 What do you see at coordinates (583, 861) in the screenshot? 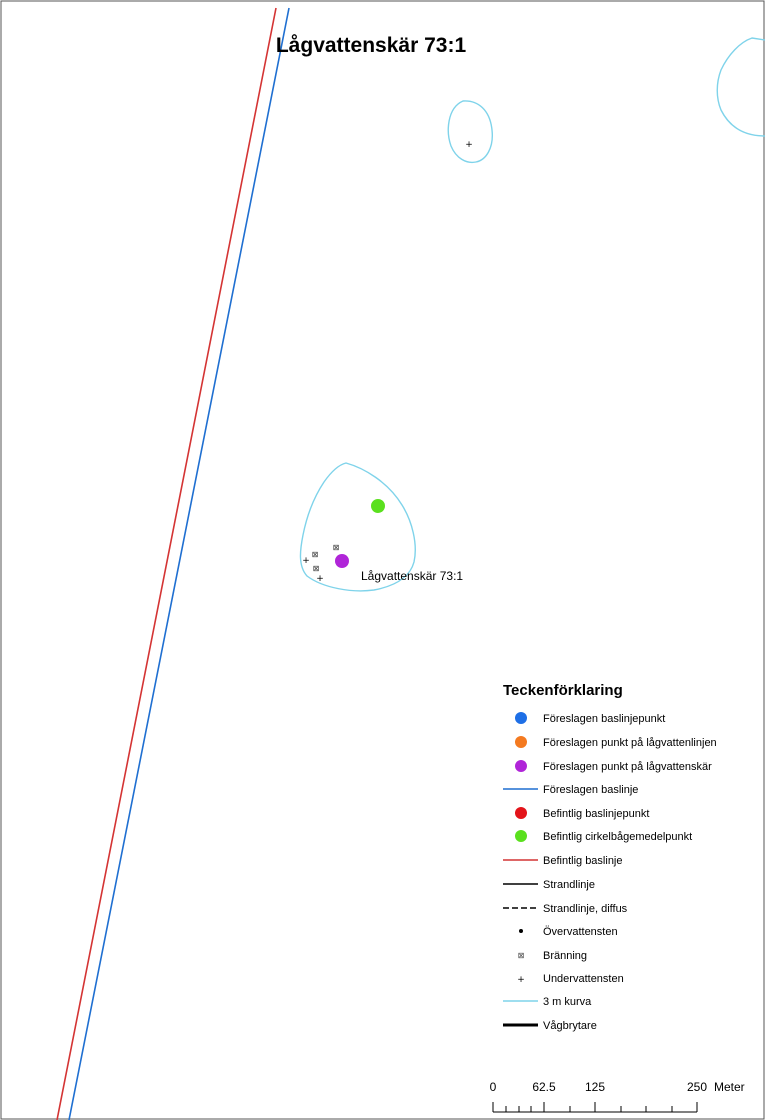
I see `legend-item-label: Befintlig baslinje` at bounding box center [583, 861].